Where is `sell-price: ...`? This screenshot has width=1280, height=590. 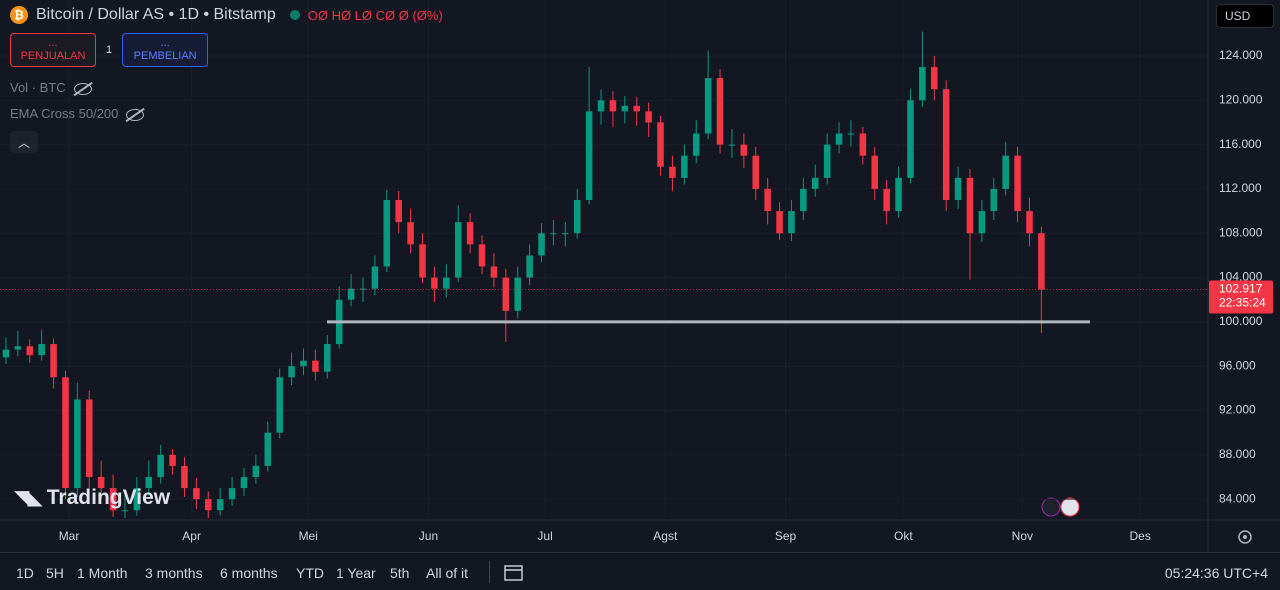 sell-price: ... is located at coordinates (53, 43).